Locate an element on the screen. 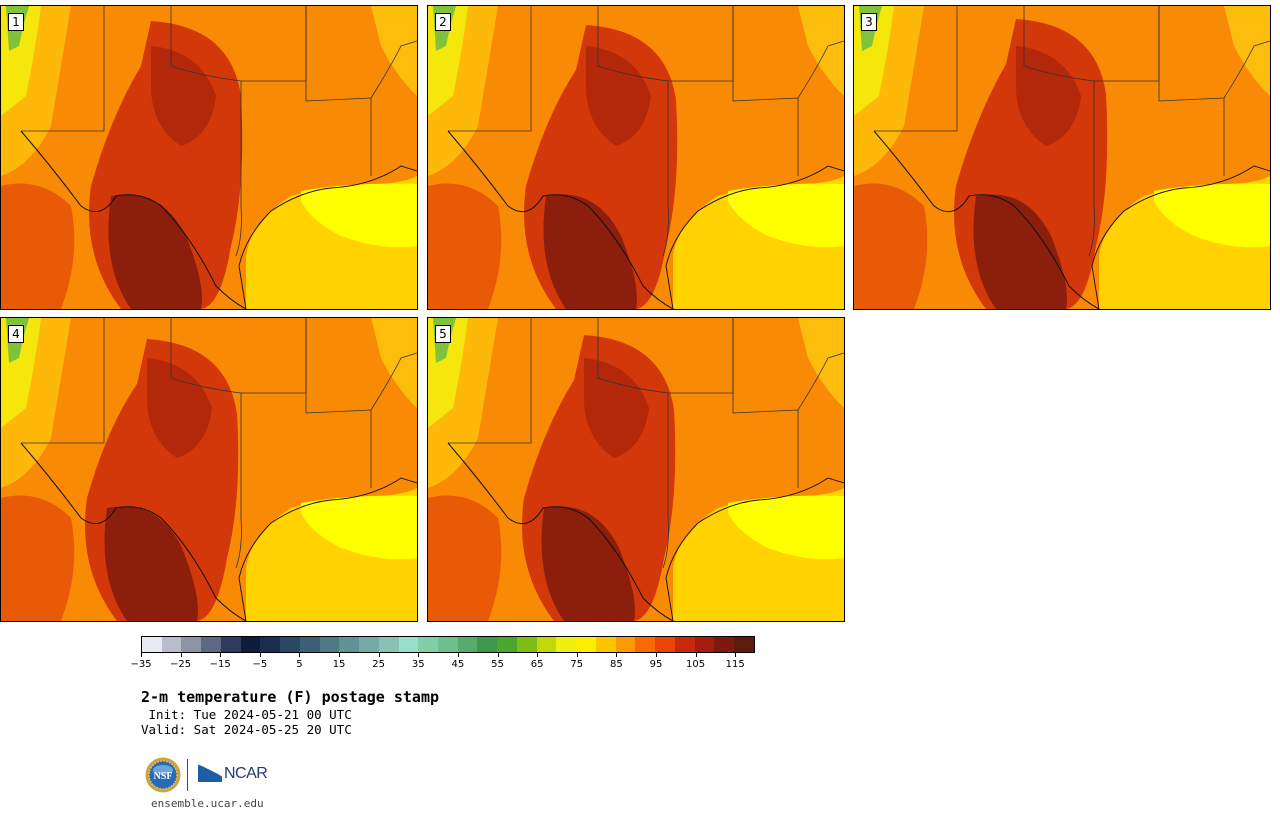 This screenshot has width=1280, height=815. colorbar-tick-label: −15 is located at coordinates (220, 664).